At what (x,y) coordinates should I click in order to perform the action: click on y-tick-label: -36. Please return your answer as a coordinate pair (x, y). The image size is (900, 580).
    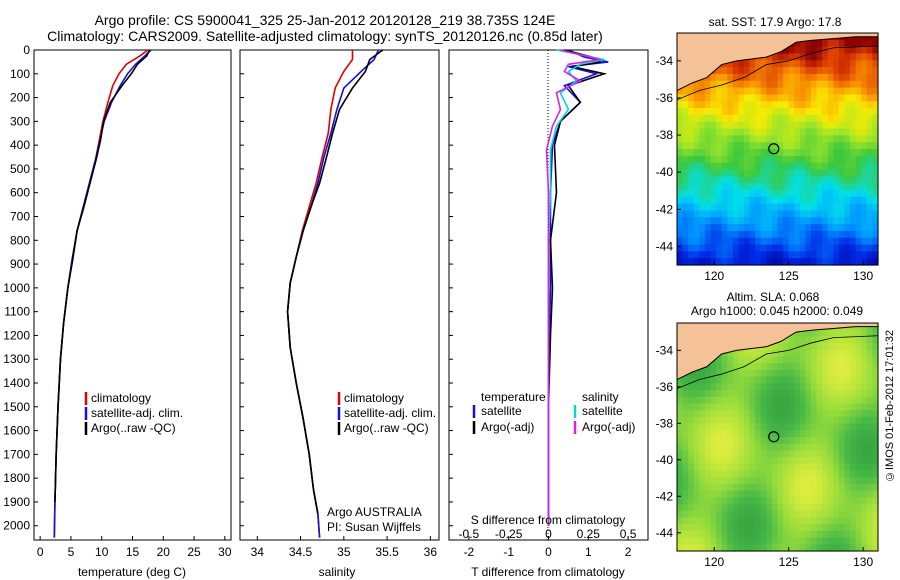
    Looking at the image, I should click on (665, 98).